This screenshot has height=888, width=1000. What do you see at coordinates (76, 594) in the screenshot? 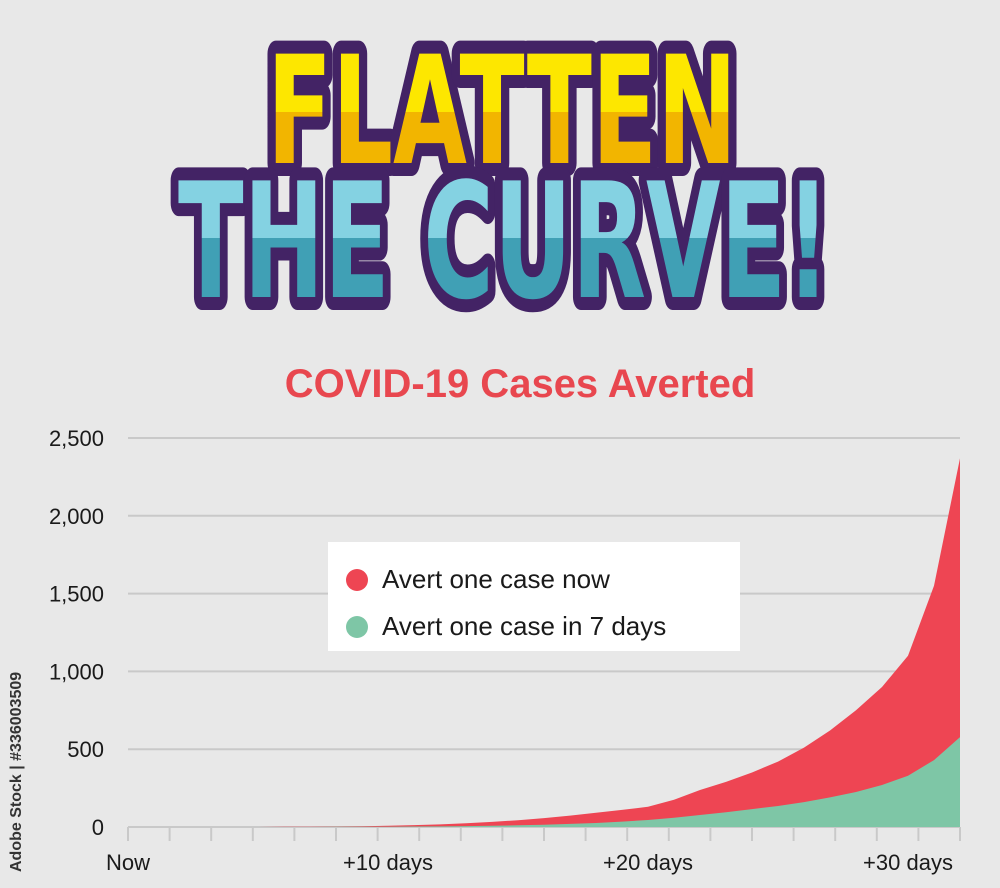
I see `y-tick-label: 1,500` at bounding box center [76, 594].